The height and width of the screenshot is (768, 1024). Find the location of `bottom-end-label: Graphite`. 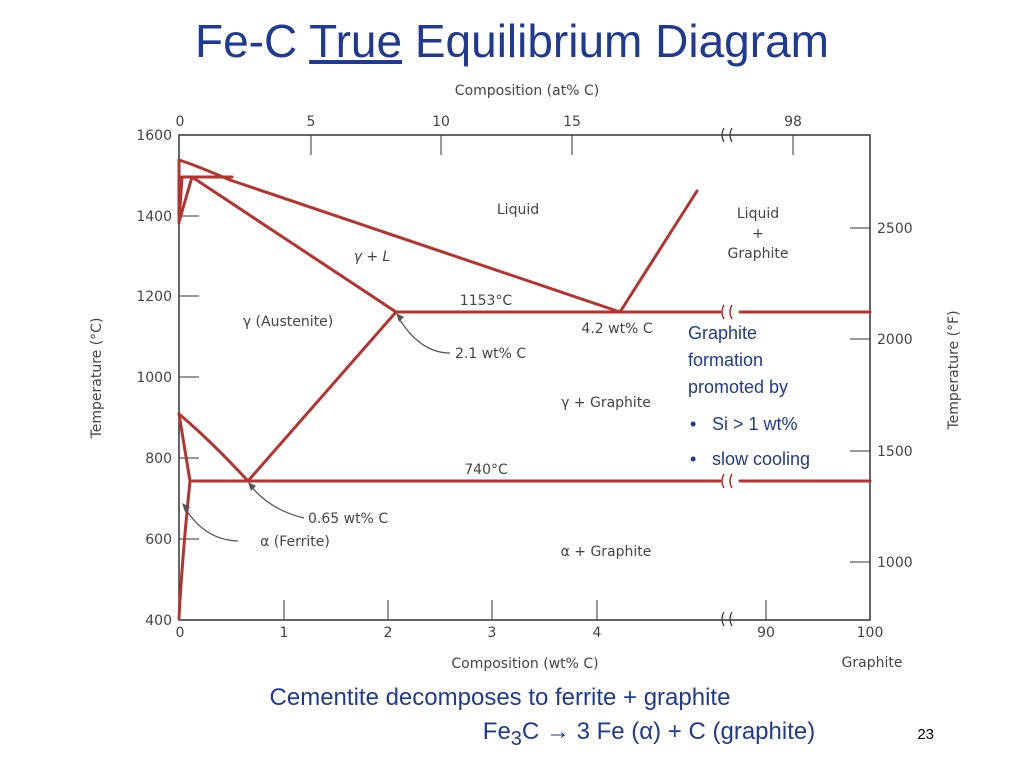

bottom-end-label: Graphite is located at coordinates (872, 663).